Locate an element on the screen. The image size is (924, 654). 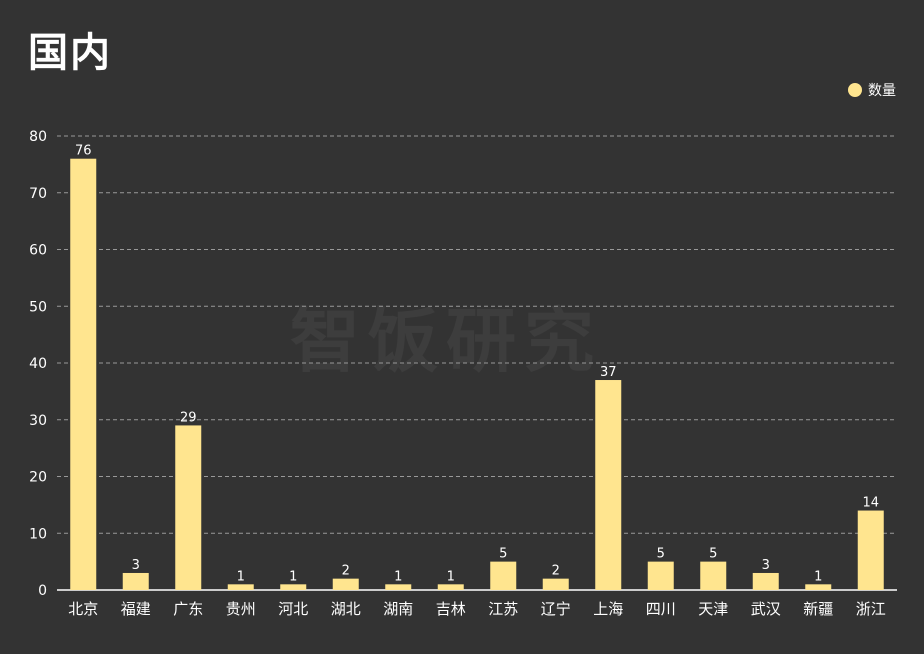
bar-value-label: 29 is located at coordinates (188, 417).